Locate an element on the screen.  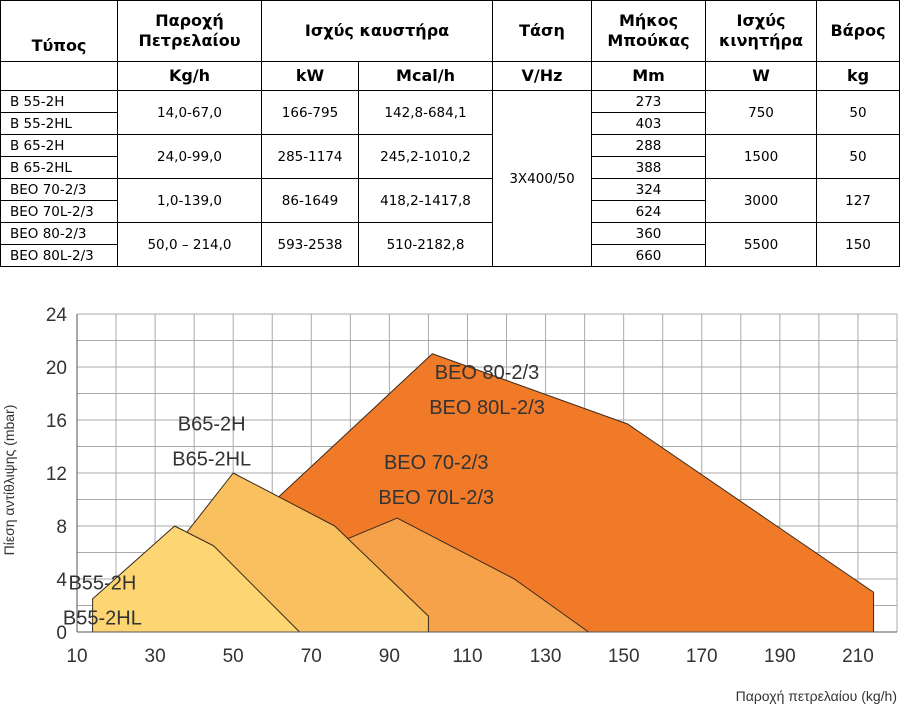
motor-cell: 5500 is located at coordinates (761, 244).